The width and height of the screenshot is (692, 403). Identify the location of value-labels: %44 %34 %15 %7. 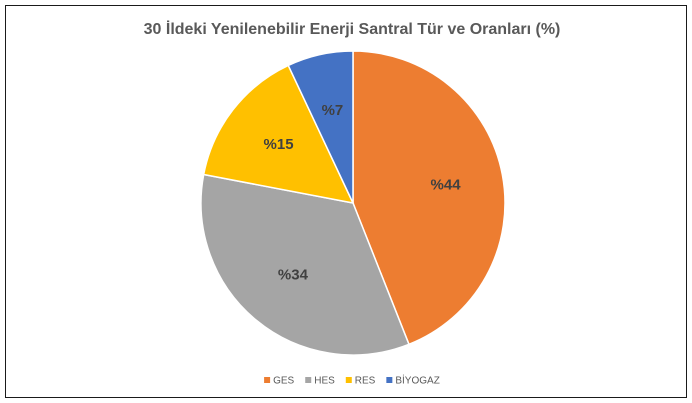
(363, 193).